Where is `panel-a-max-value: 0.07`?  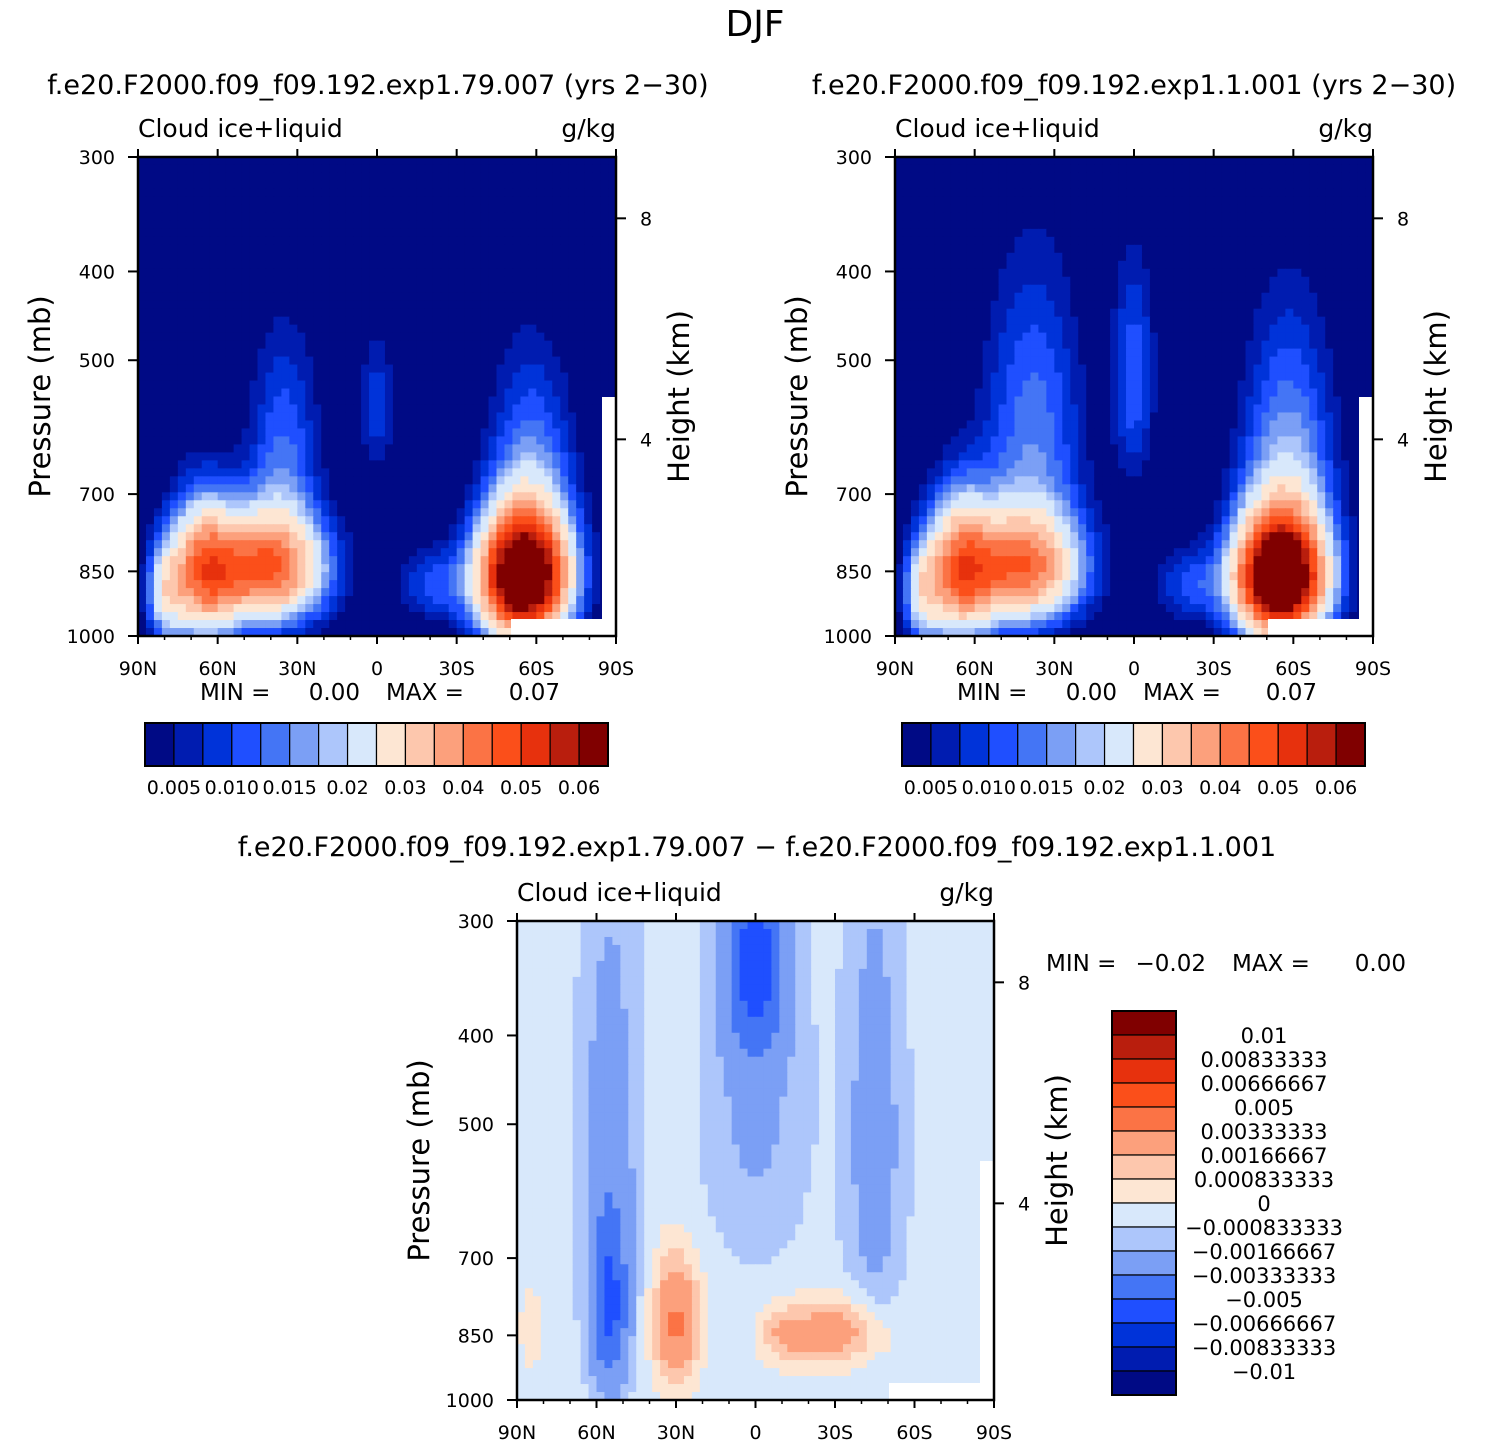 panel-a-max-value: 0.07 is located at coordinates (534, 693).